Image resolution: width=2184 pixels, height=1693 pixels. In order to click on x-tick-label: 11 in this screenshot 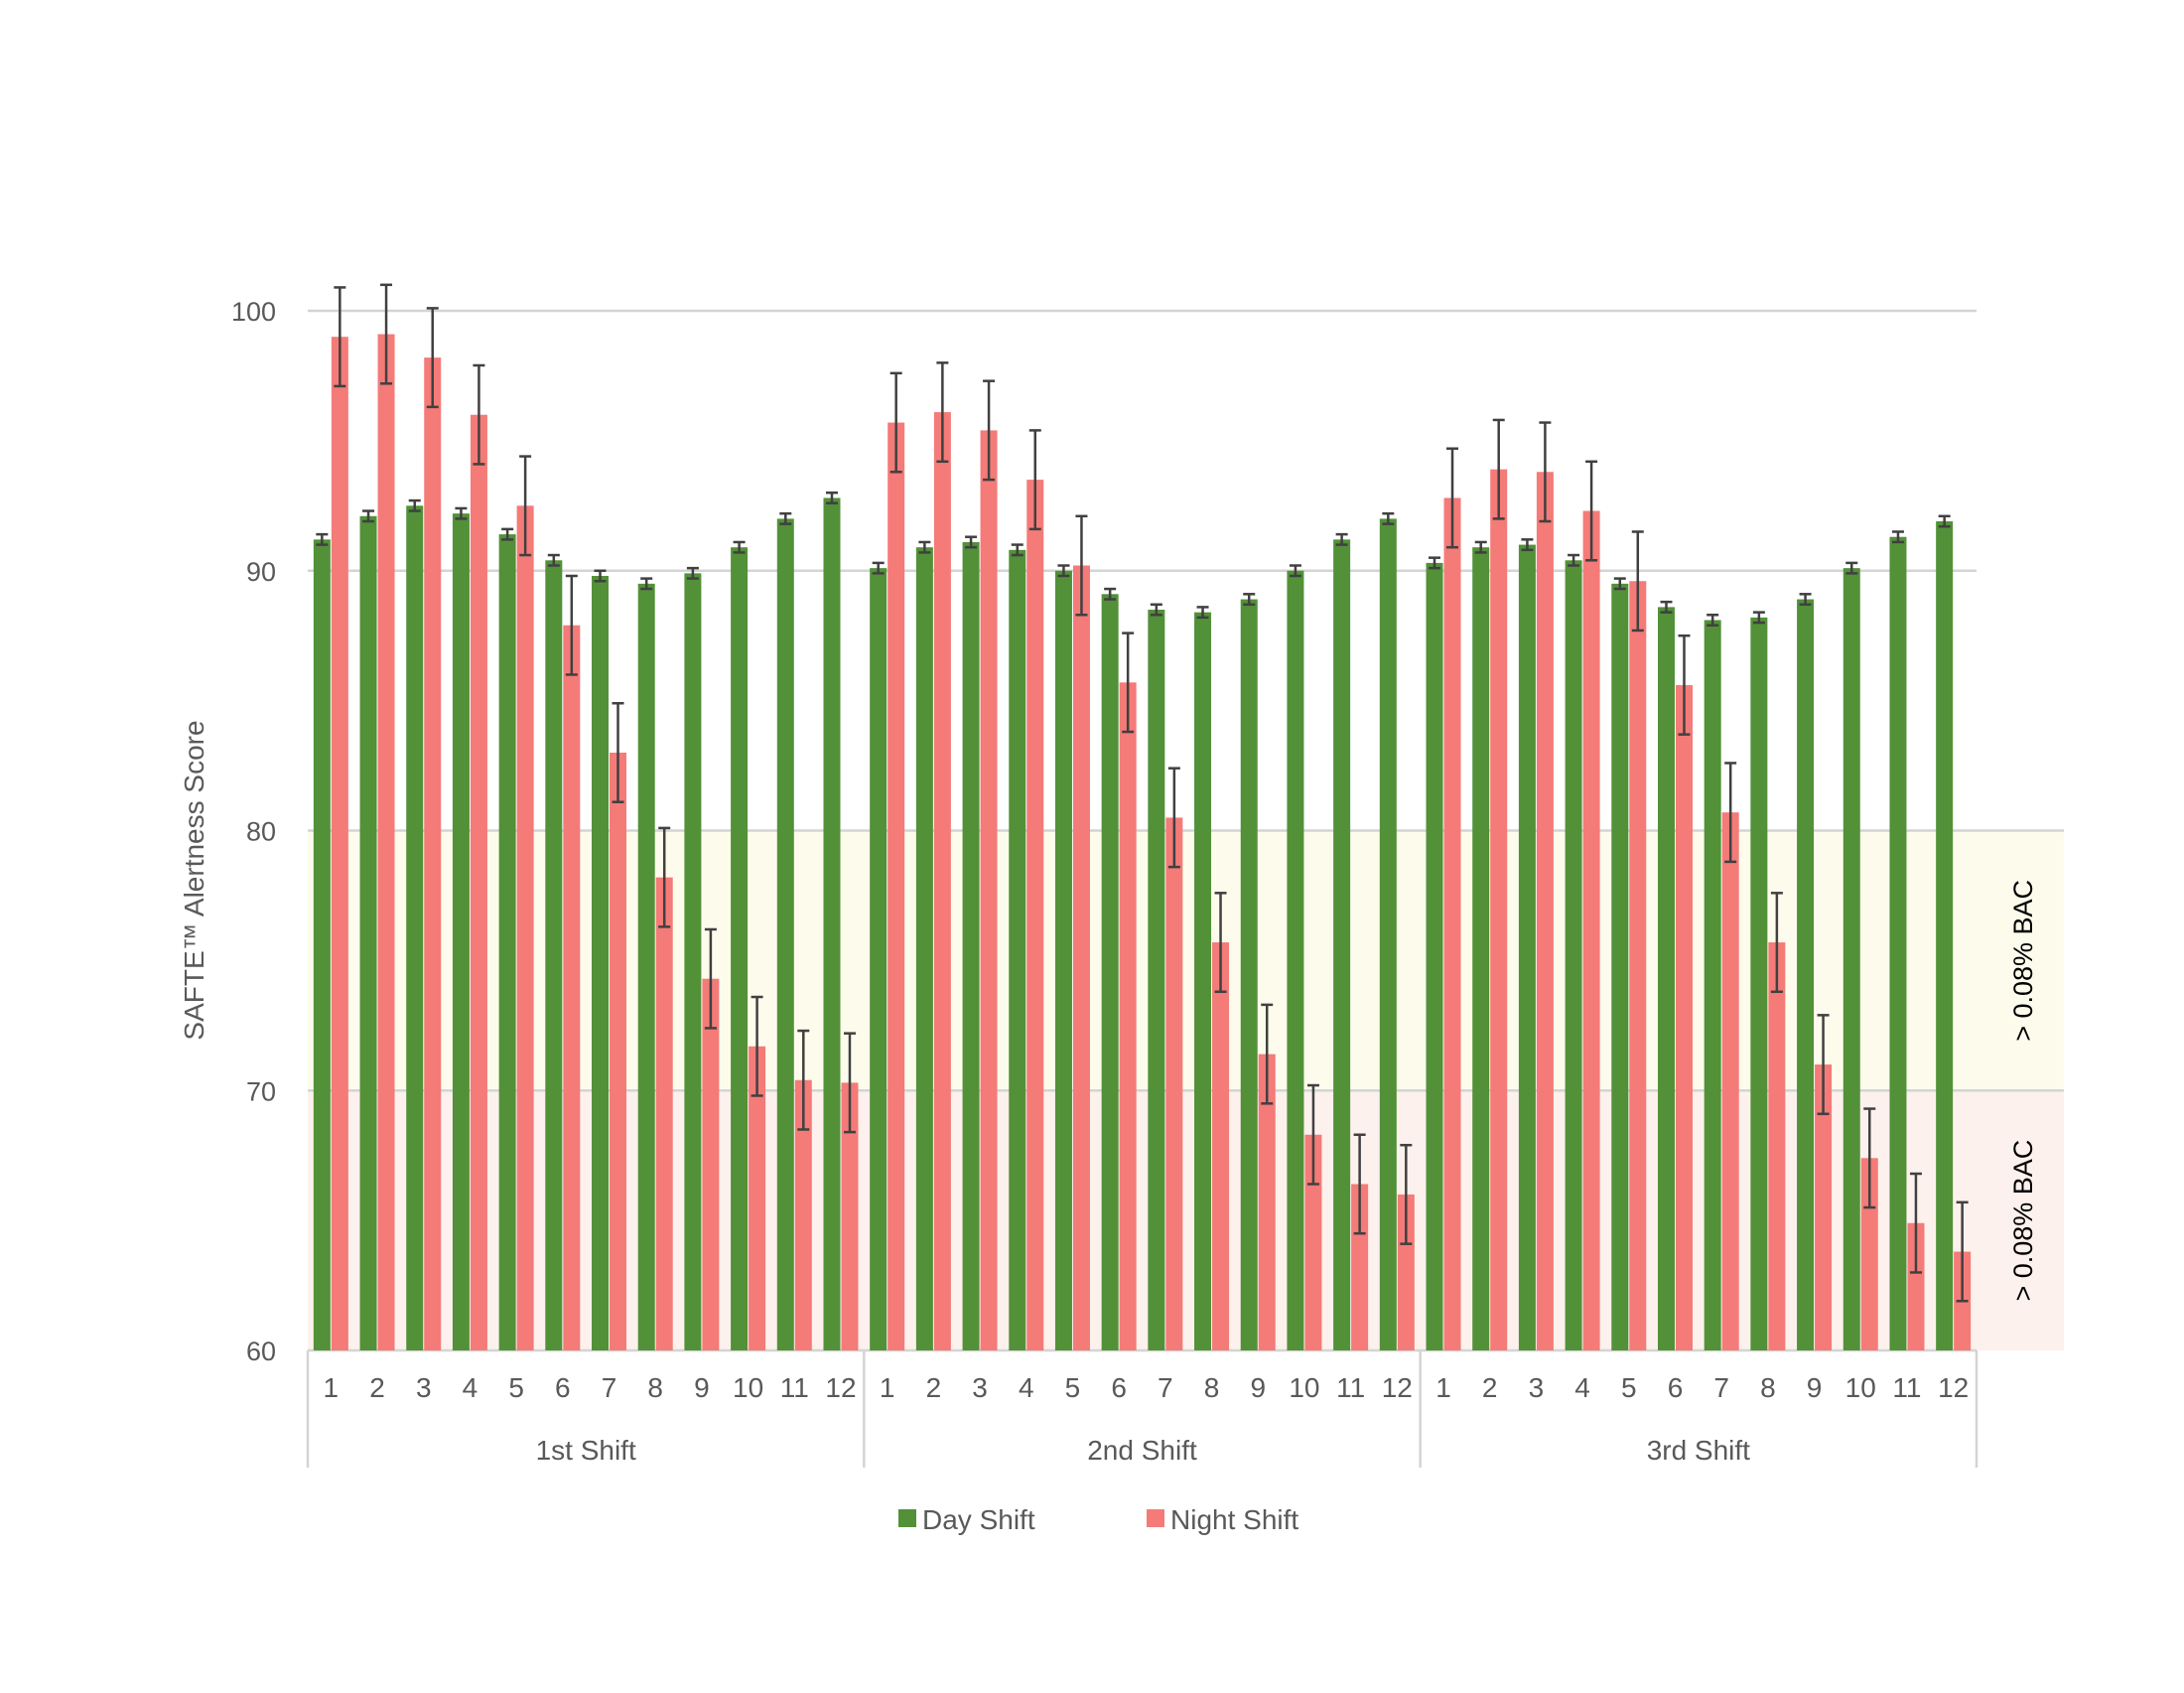, I will do `click(794, 1387)`.